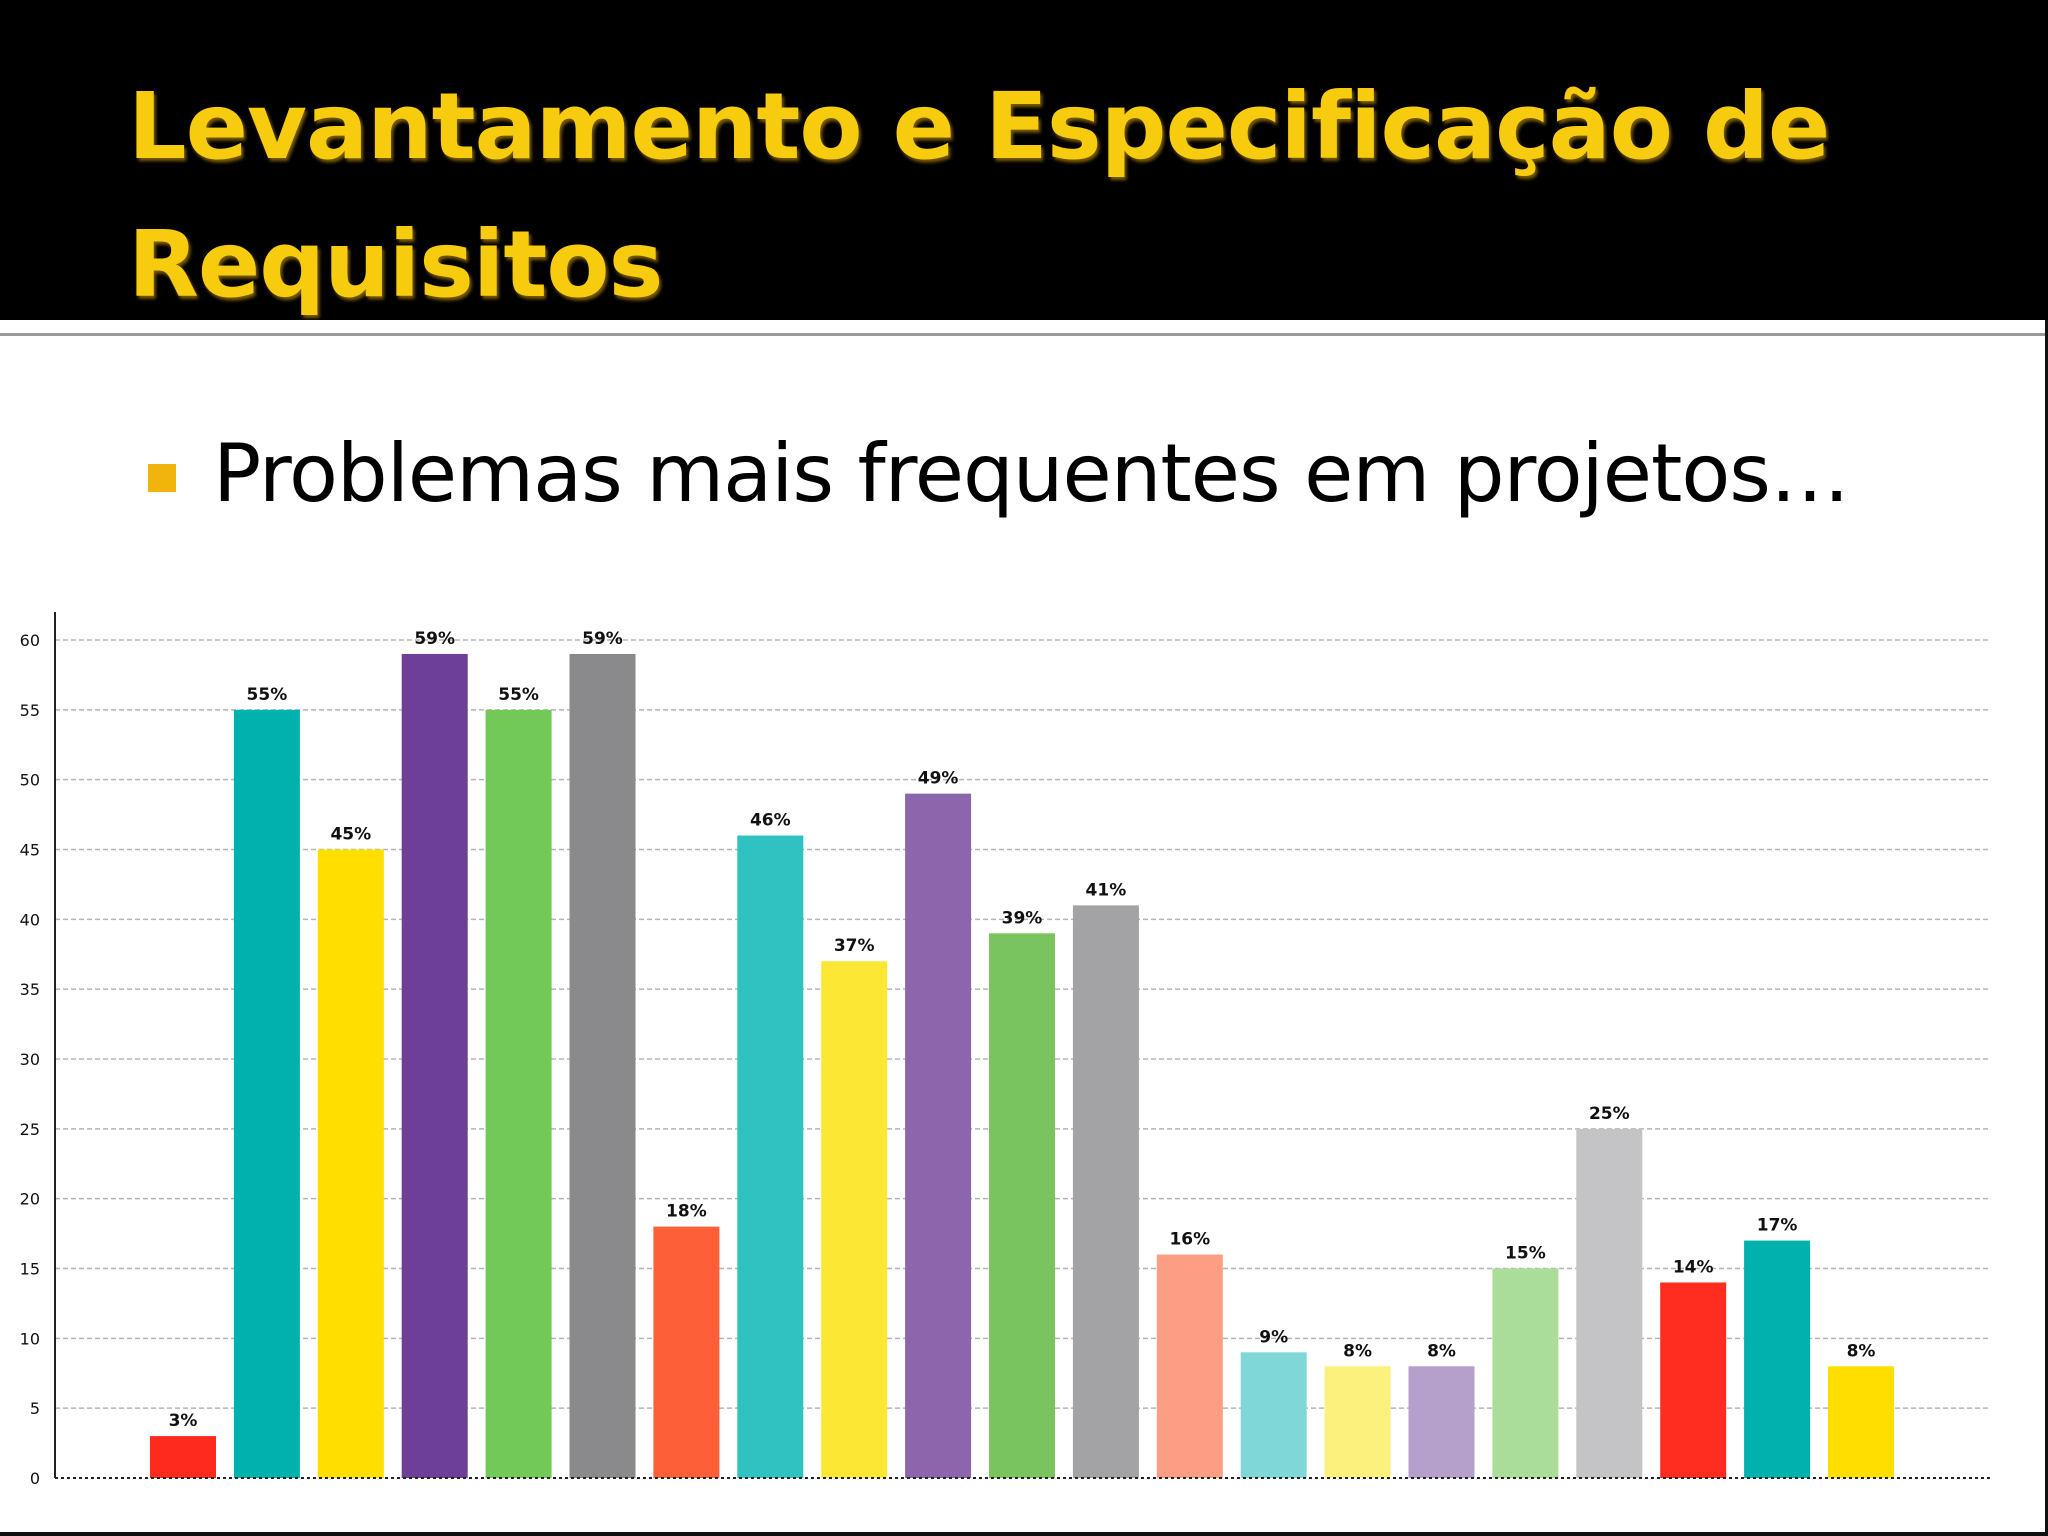 The height and width of the screenshot is (1536, 2048). What do you see at coordinates (1693, 1267) in the screenshot?
I see `data-label: 14%` at bounding box center [1693, 1267].